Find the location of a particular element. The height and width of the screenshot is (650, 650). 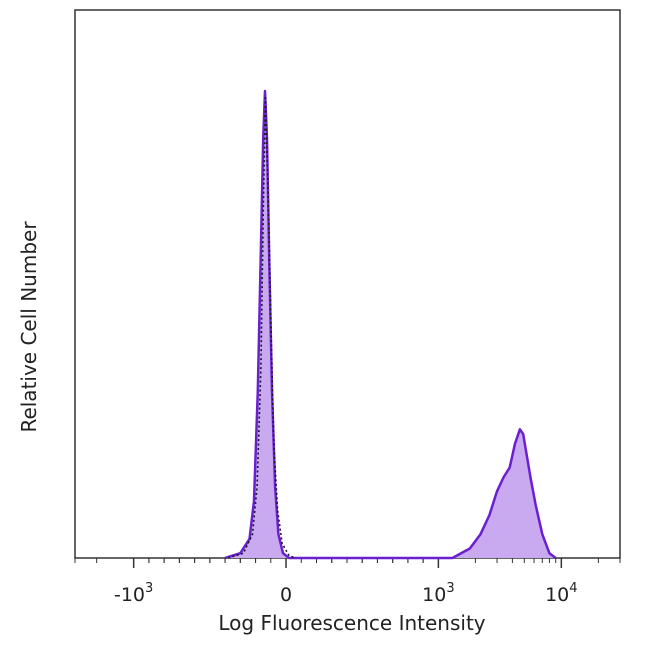

x-tick-label: 10⁴ is located at coordinates (561, 593).